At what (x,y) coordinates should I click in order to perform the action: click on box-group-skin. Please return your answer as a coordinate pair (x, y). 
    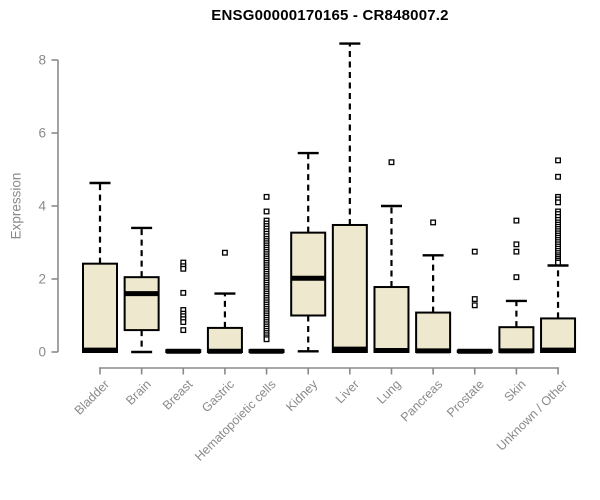
    Looking at the image, I should click on (516, 285).